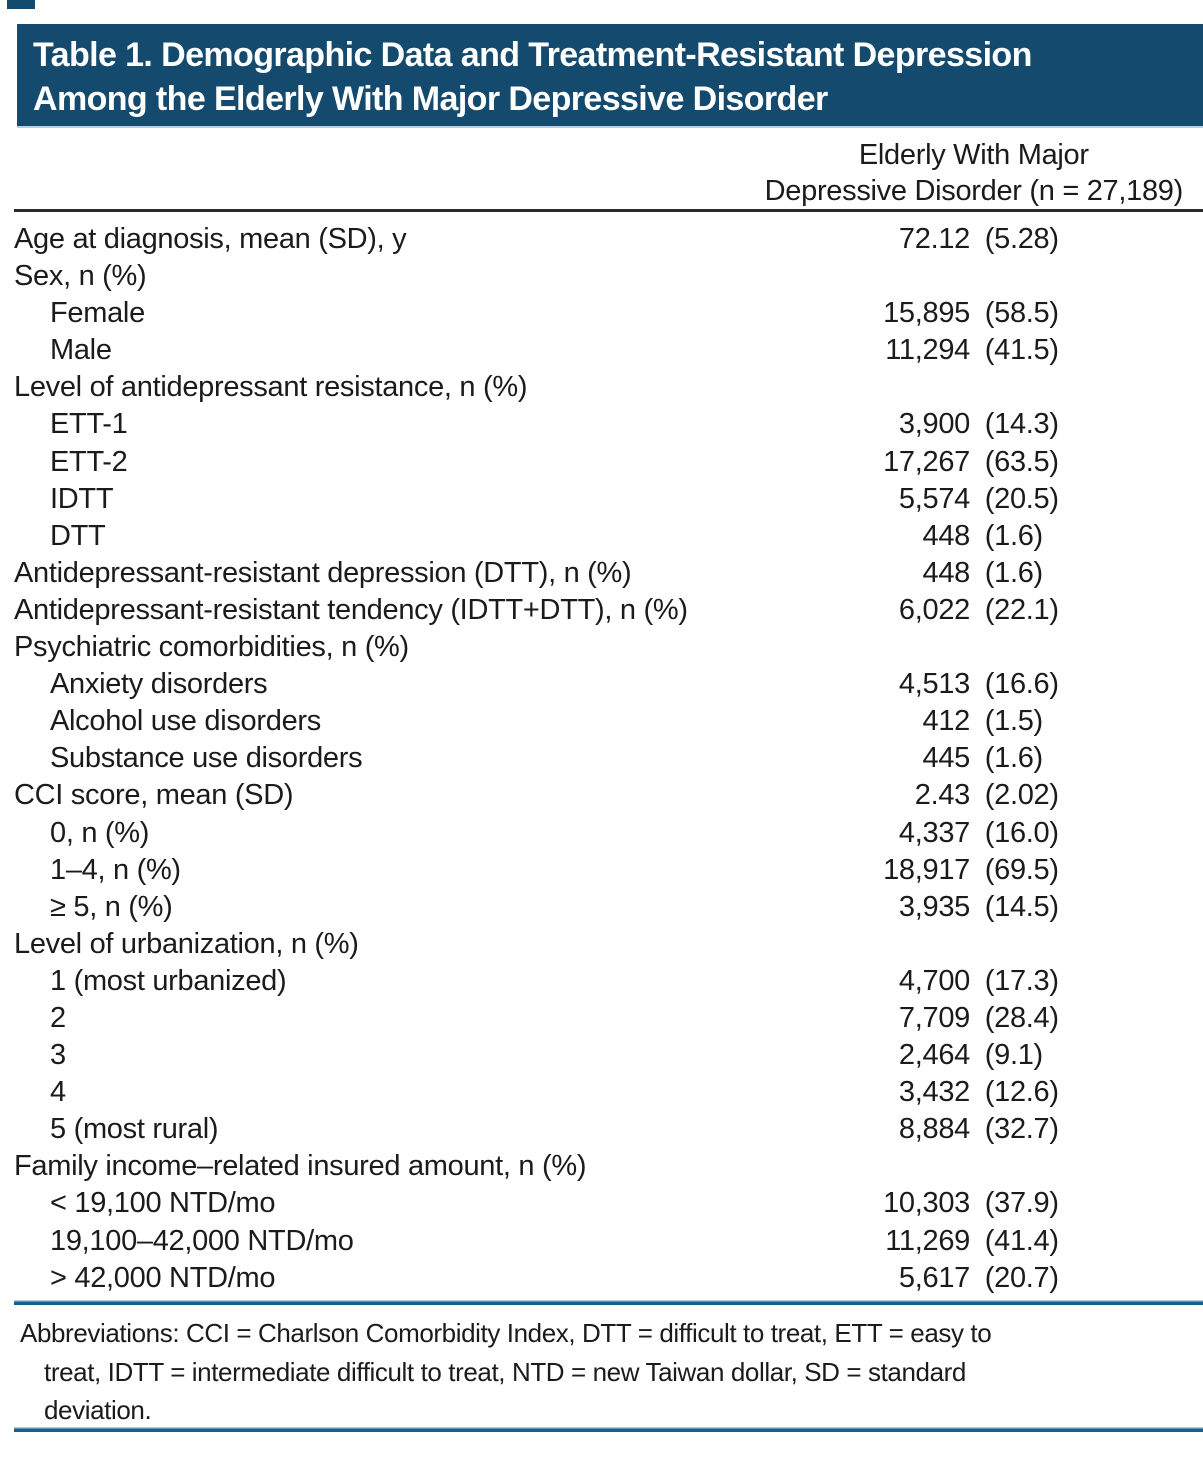 This screenshot has height=1470, width=1203. I want to click on row-label: Alcohol use disorders, so click(185, 721).